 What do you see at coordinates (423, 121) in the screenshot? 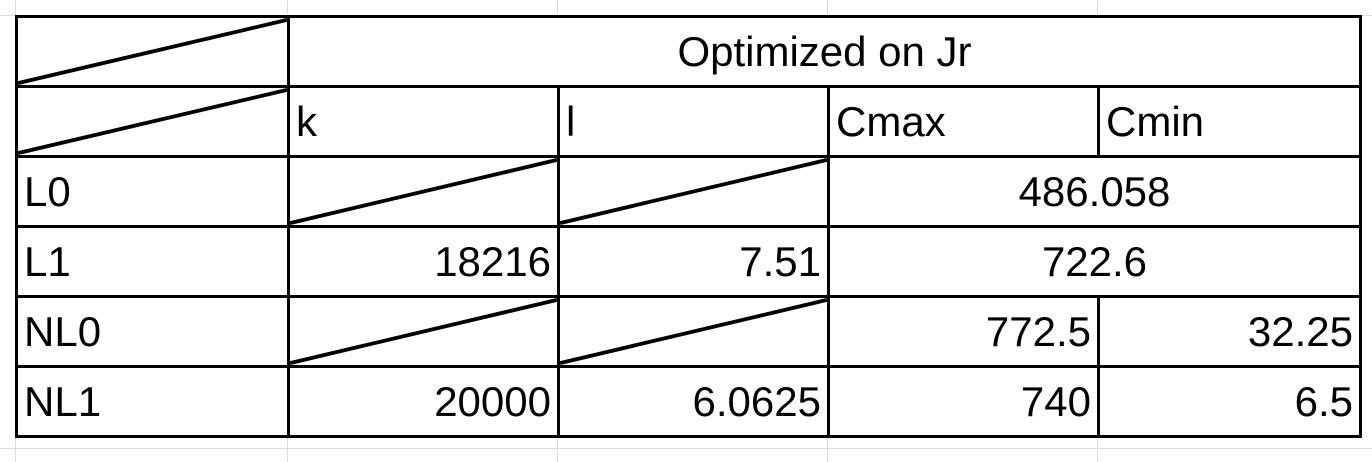
I see `column-header-k: k` at bounding box center [423, 121].